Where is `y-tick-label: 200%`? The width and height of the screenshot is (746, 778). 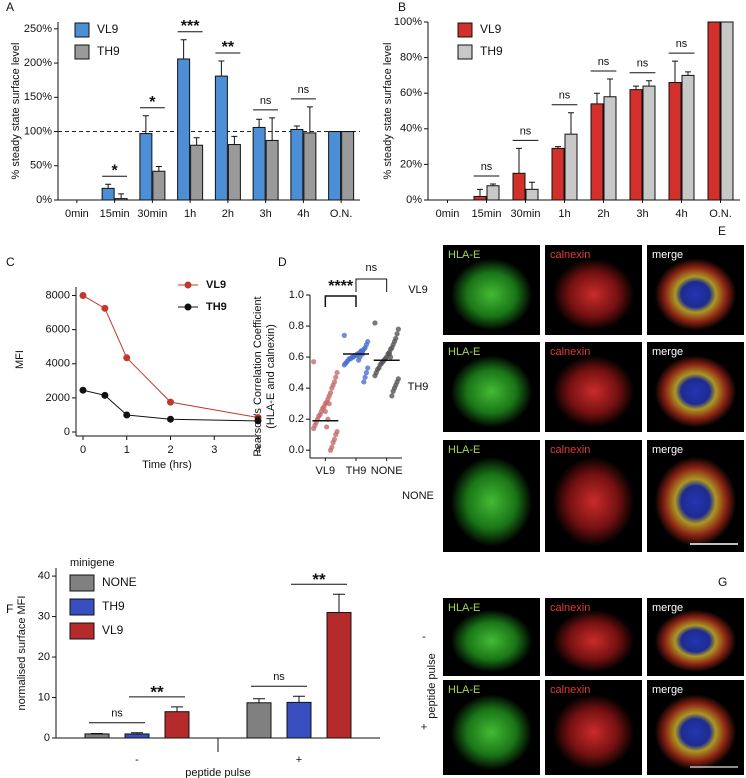
y-tick-label: 200% is located at coordinates (38, 63).